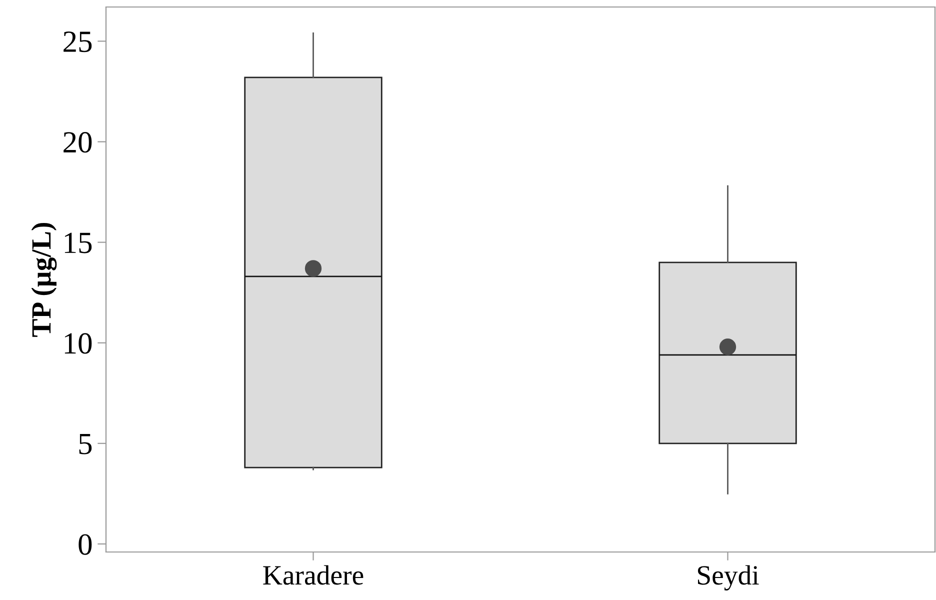 The height and width of the screenshot is (600, 936). I want to click on x-tick-label: Seydi, so click(728, 577).